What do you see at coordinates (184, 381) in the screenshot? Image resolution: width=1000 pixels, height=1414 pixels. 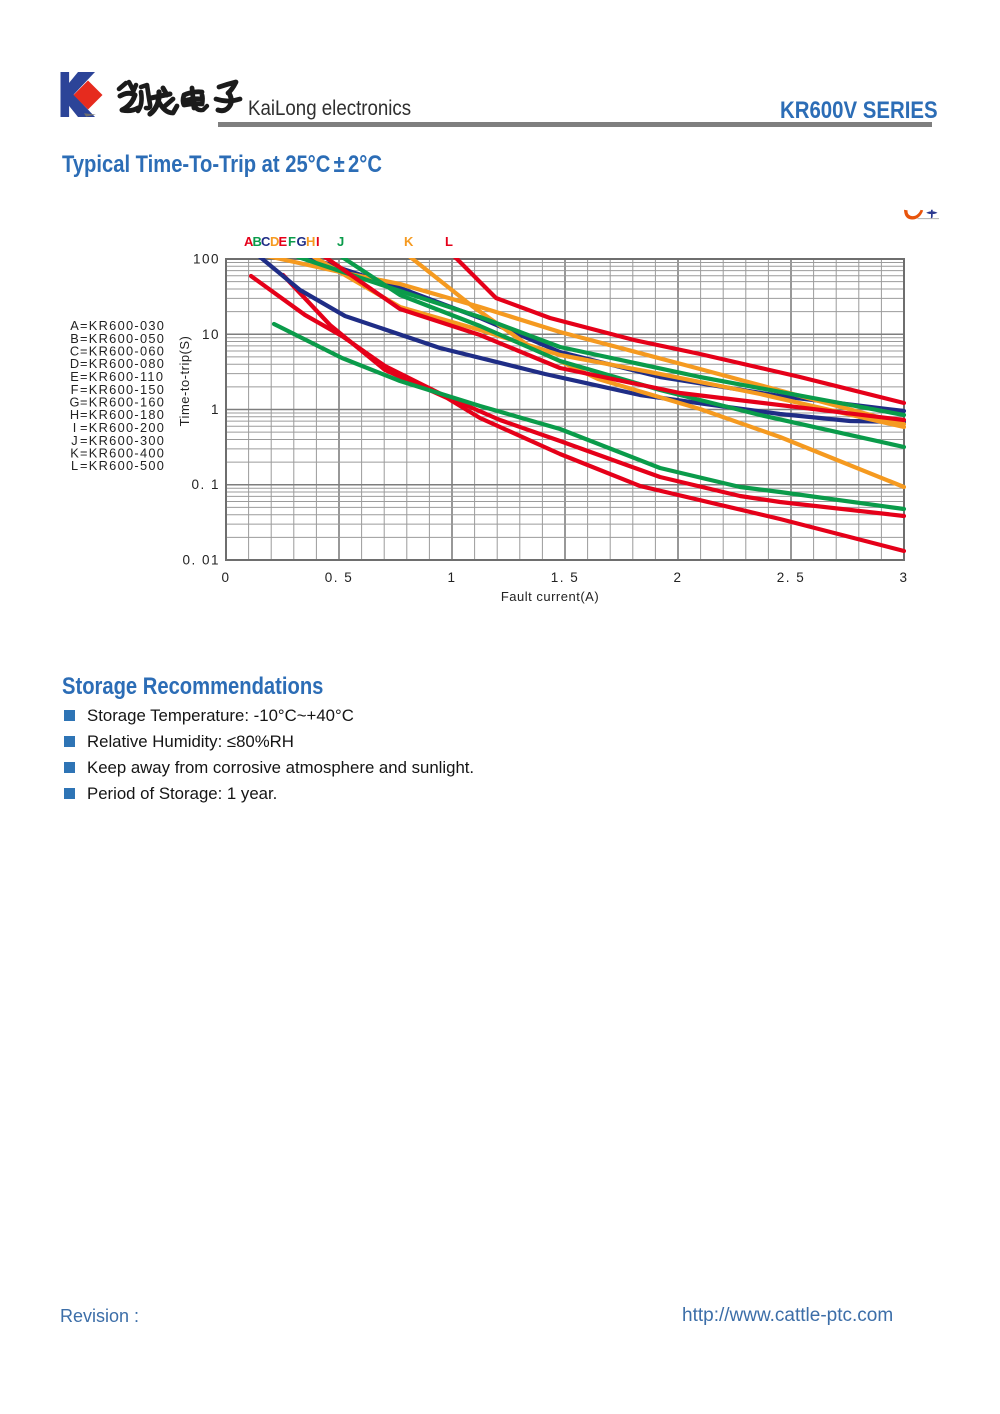 I see `svg-text: Time-to-trip(S)` at bounding box center [184, 381].